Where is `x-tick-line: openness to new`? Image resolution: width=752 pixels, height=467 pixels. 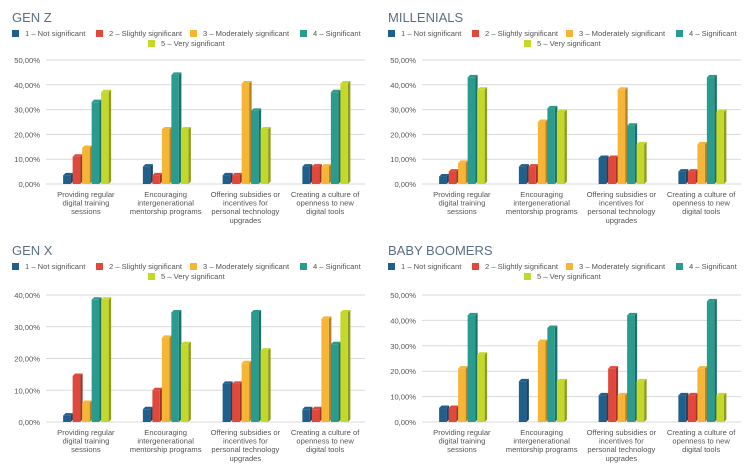 x-tick-line: openness to new is located at coordinates (701, 441).